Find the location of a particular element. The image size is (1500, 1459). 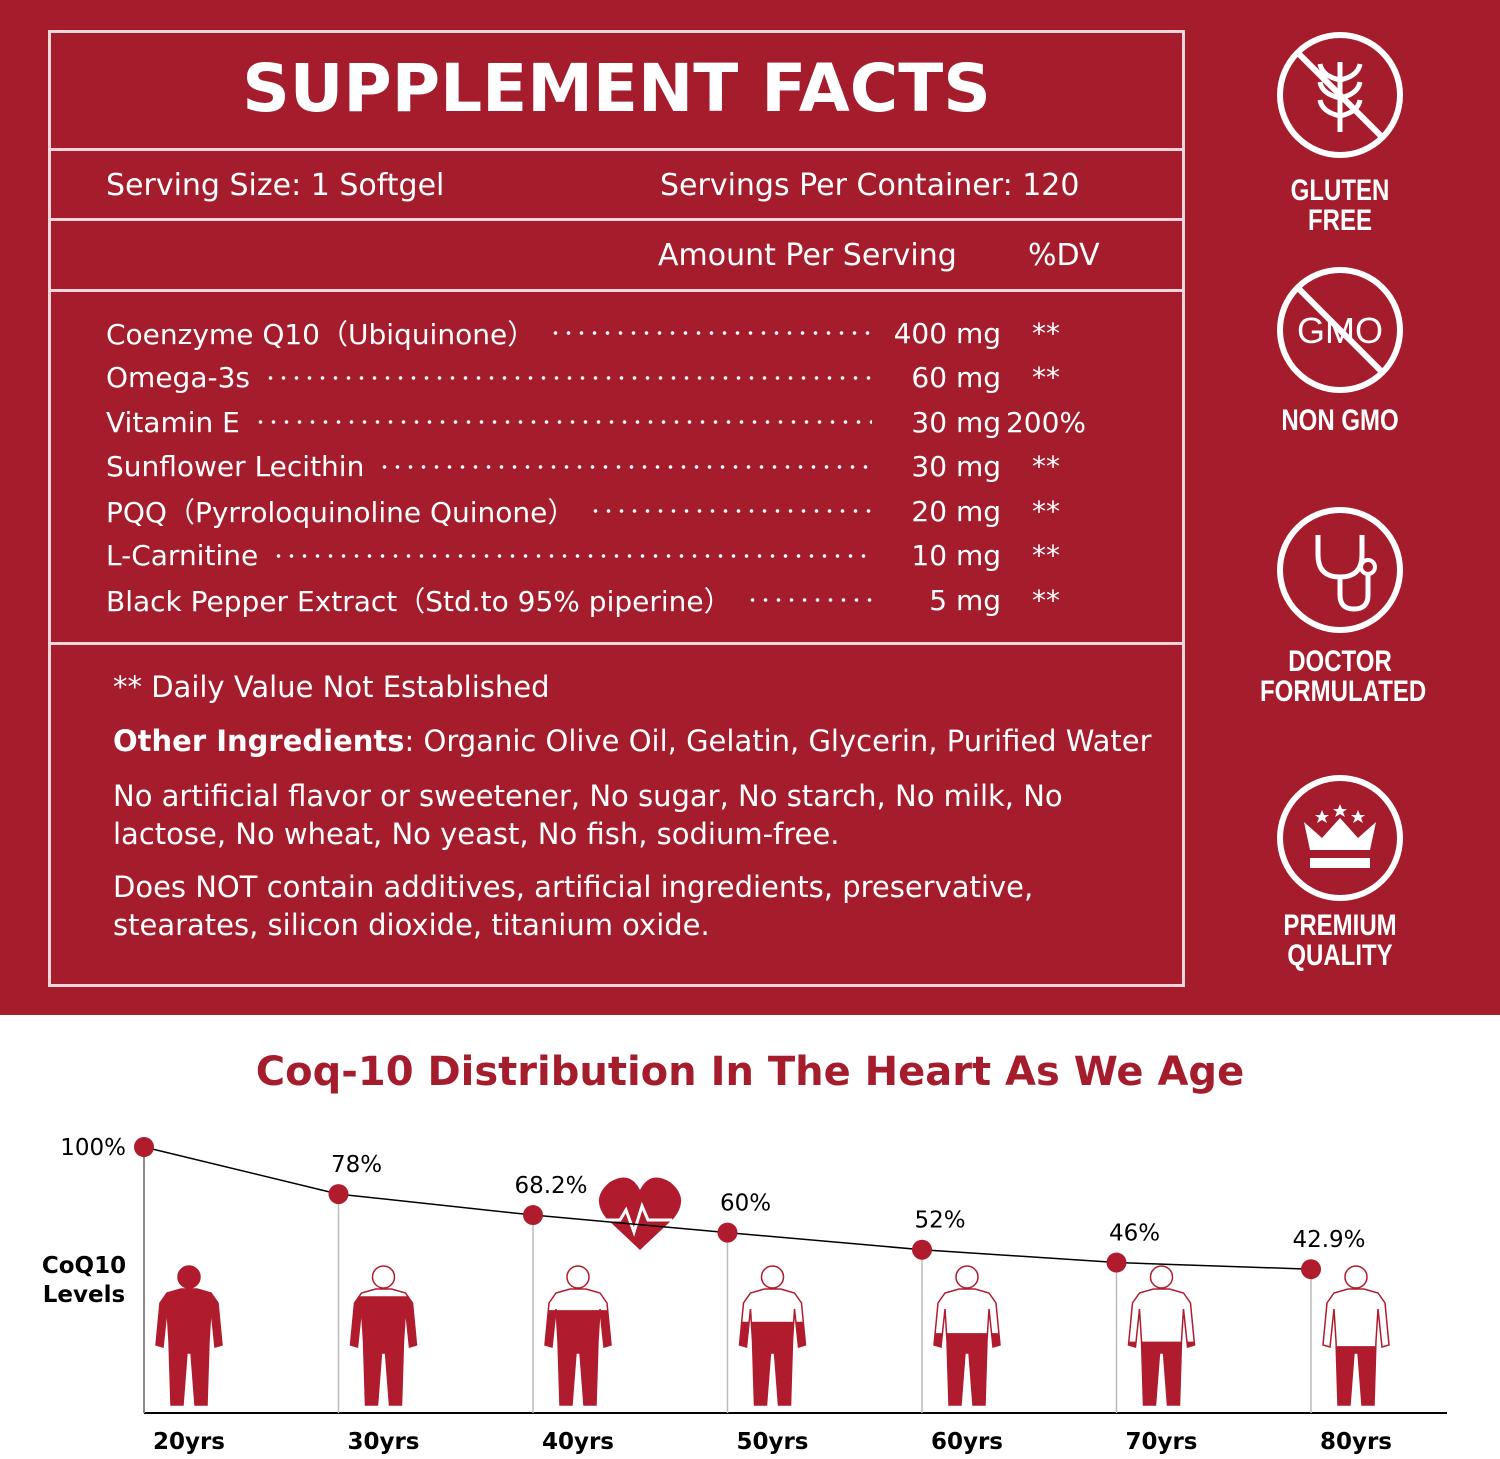

ingredient-amount: 10 mg is located at coordinates (956, 555).